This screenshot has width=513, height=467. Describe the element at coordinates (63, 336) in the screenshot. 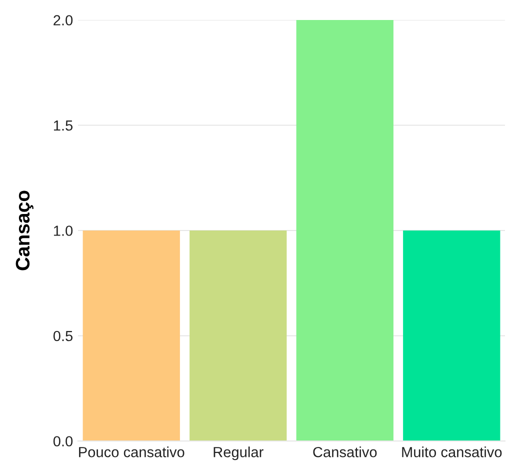

I see `y-tick-label: 0.5` at that location.